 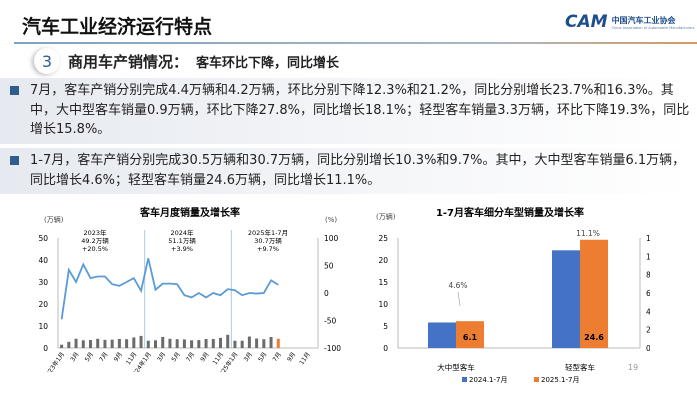 I want to click on annotation-growth: +20.5%, so click(x=95, y=249).